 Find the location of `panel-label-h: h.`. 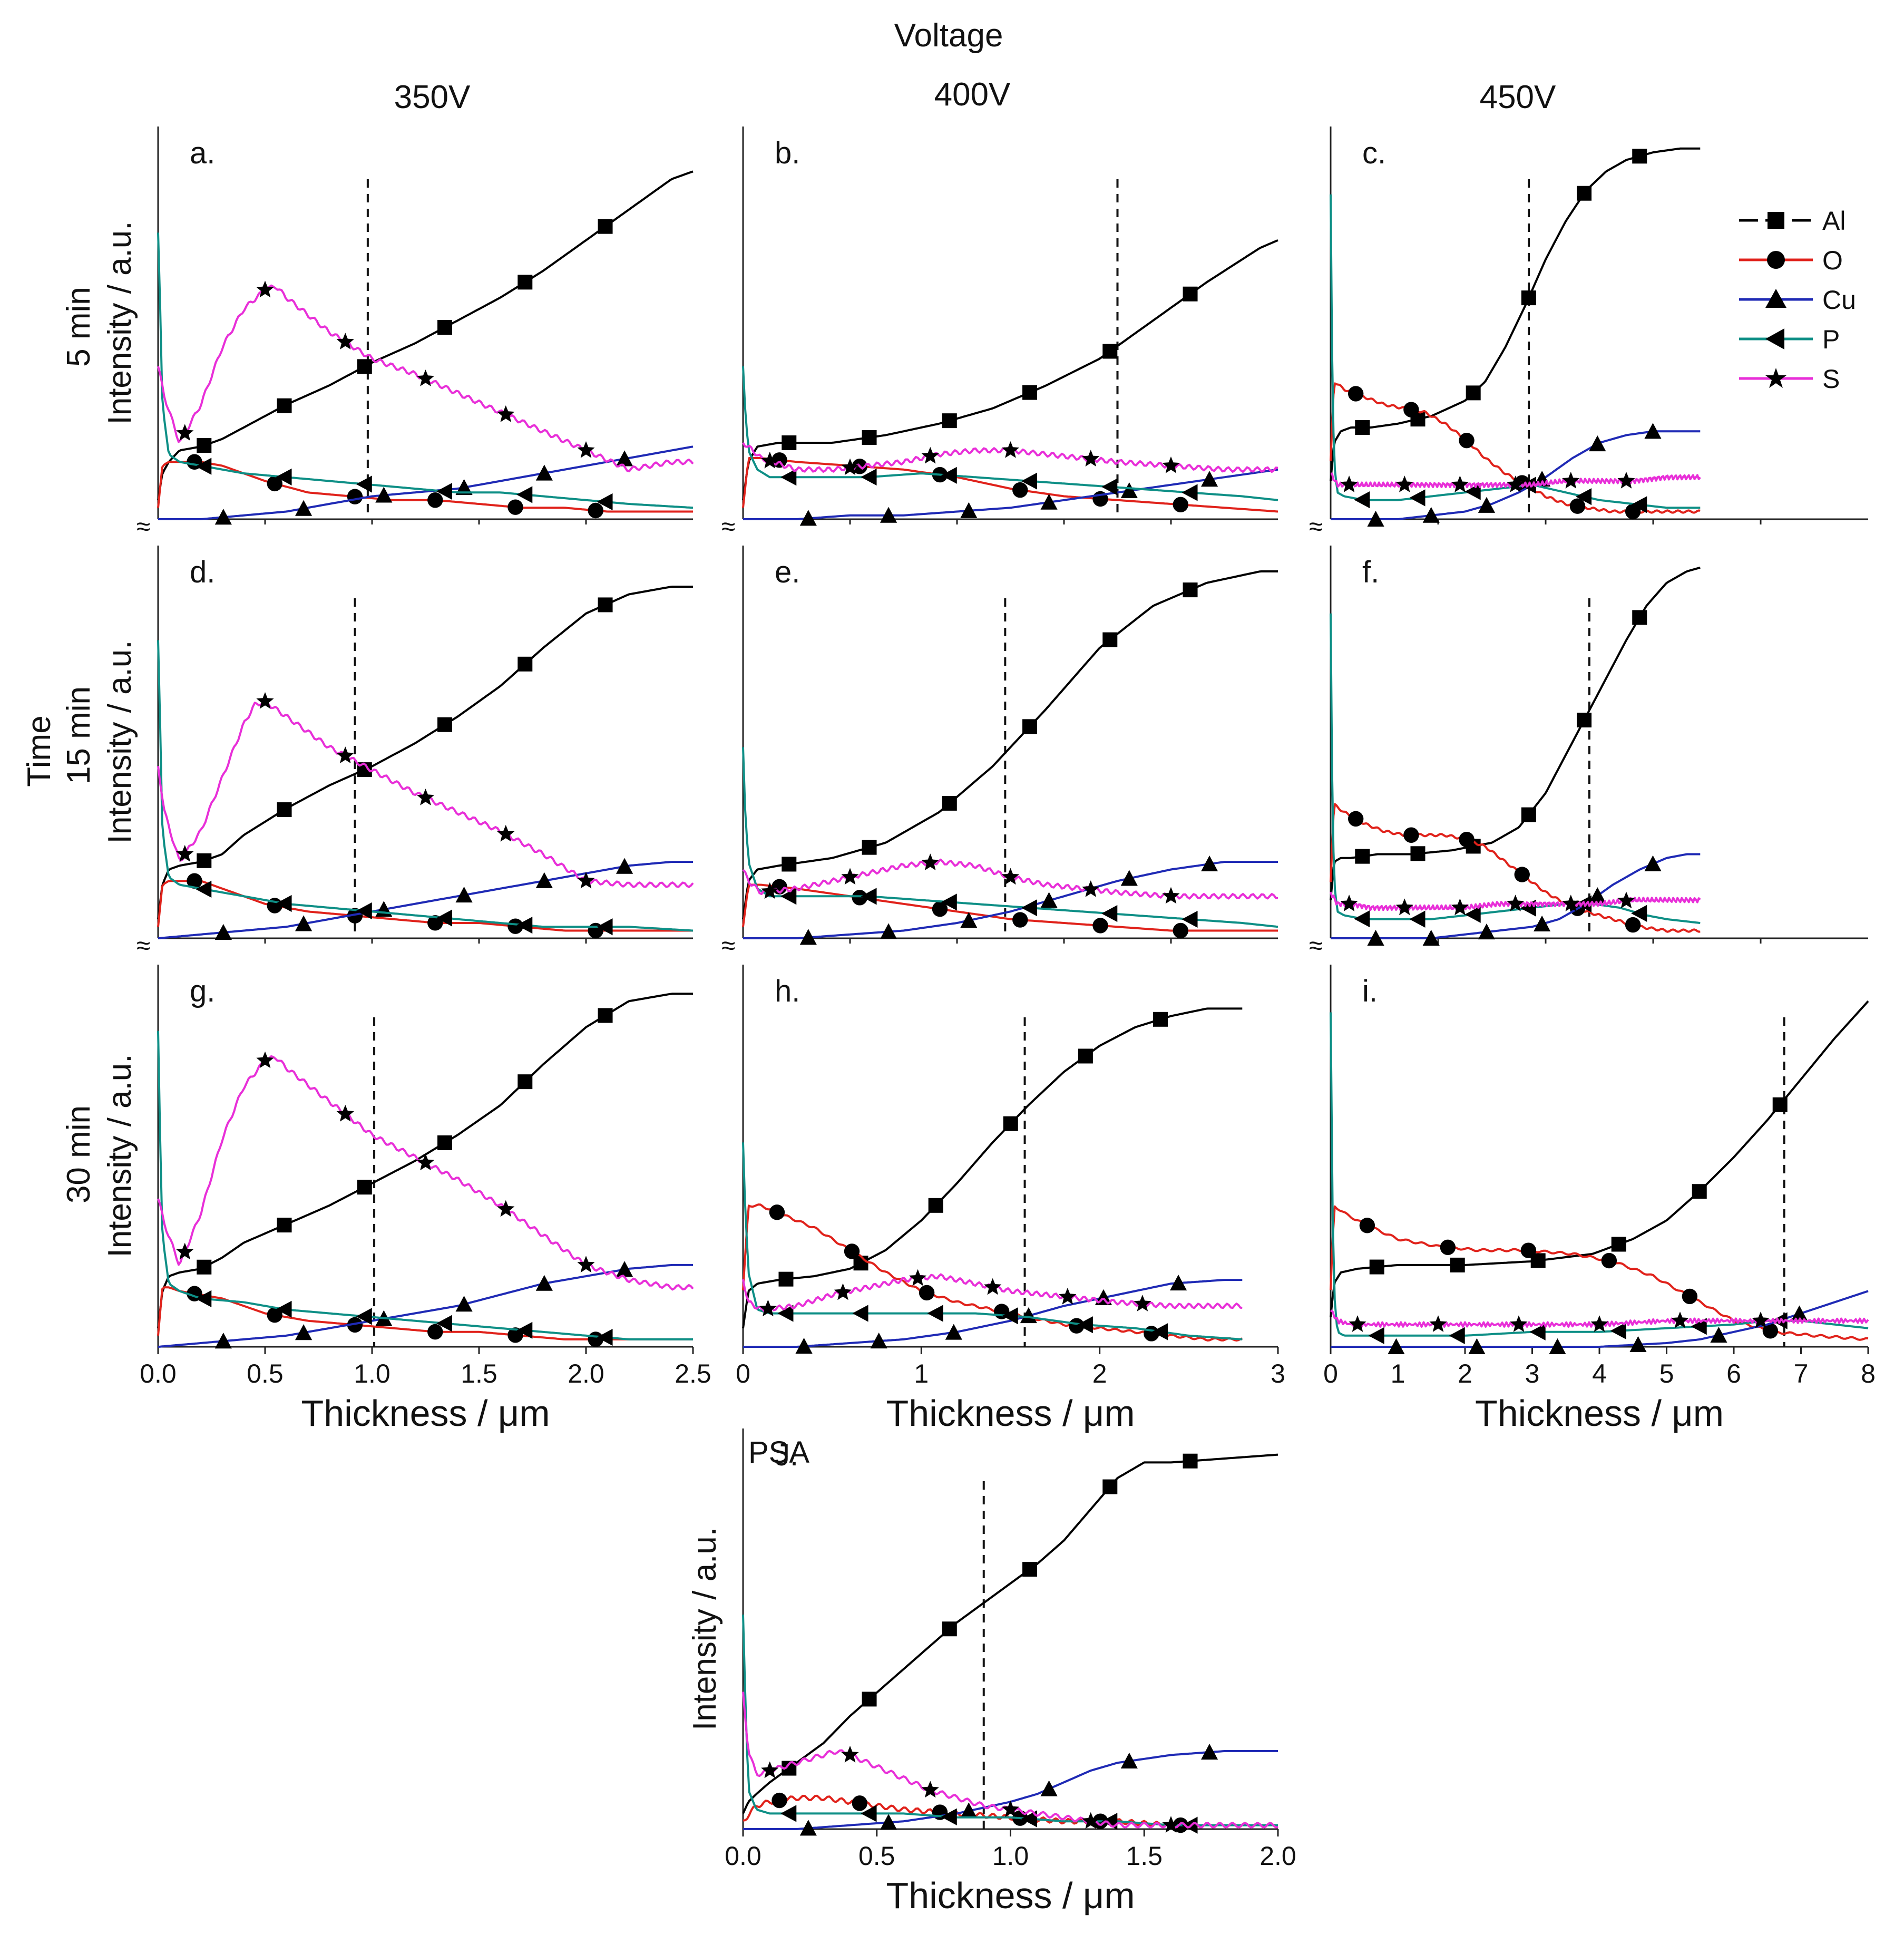

panel-label-h: h. is located at coordinates (787, 991).